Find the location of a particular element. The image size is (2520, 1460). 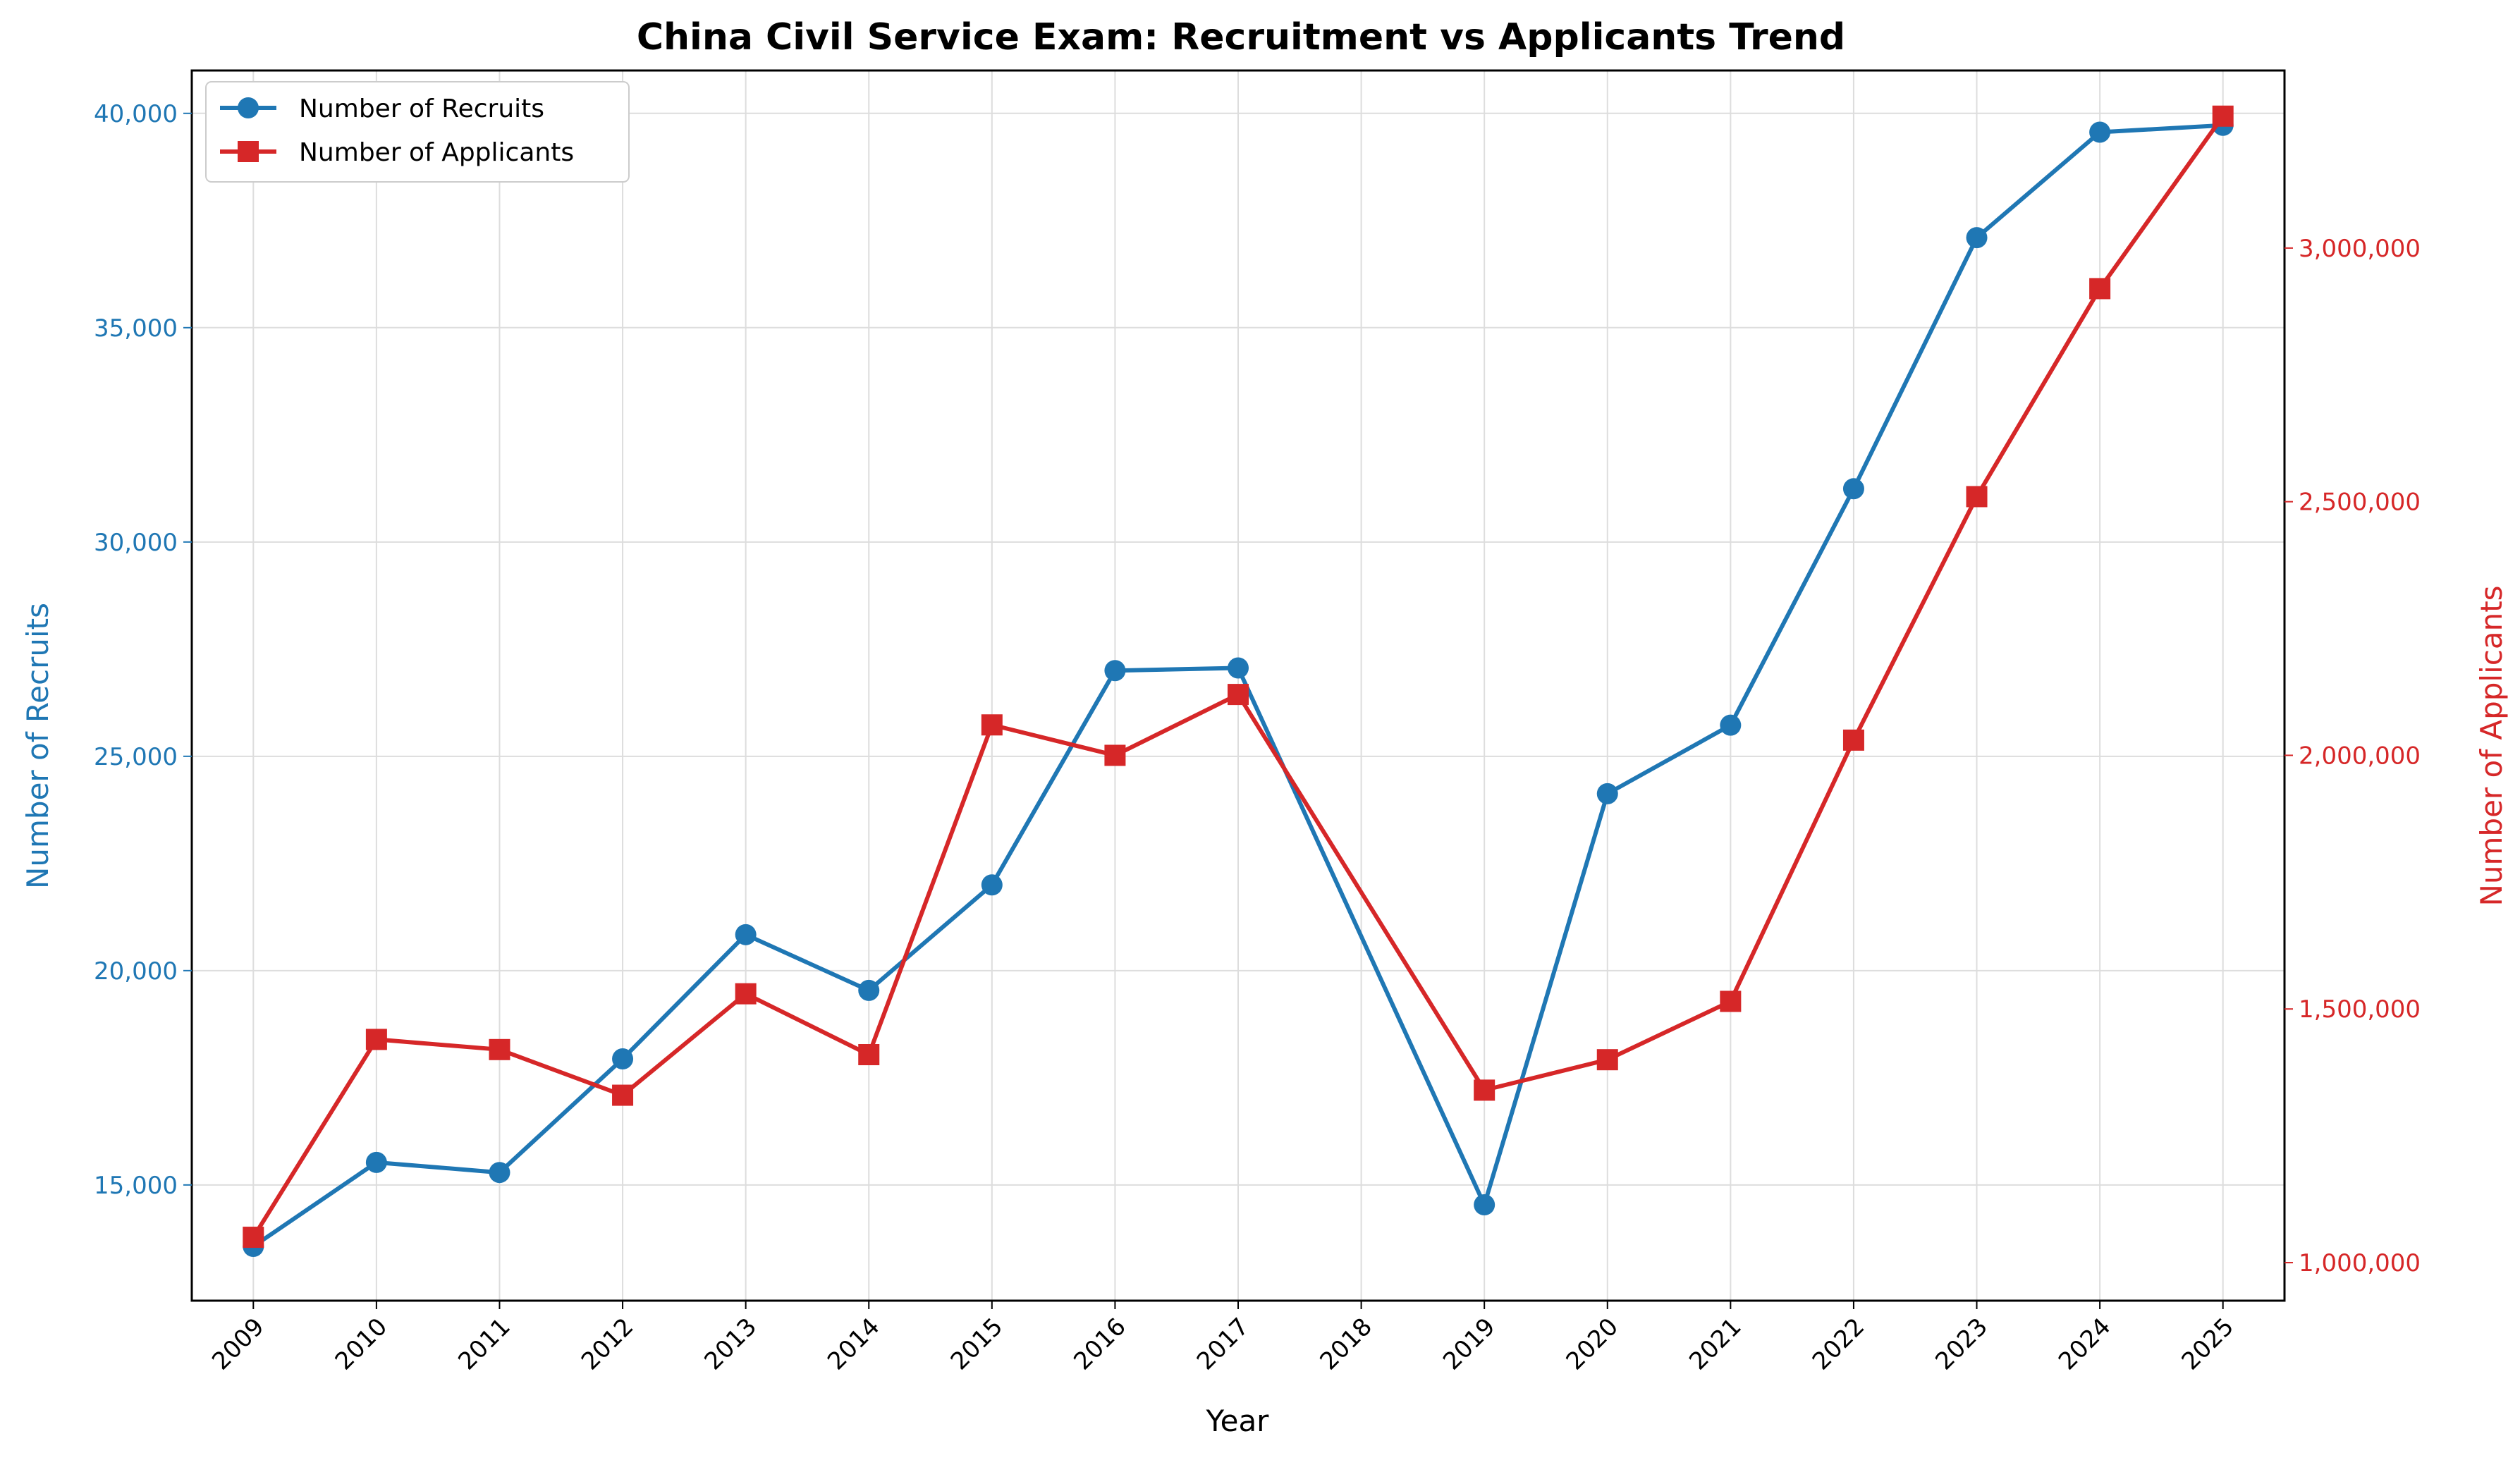

y-tick-label-left: 35,000 is located at coordinates (136, 328).